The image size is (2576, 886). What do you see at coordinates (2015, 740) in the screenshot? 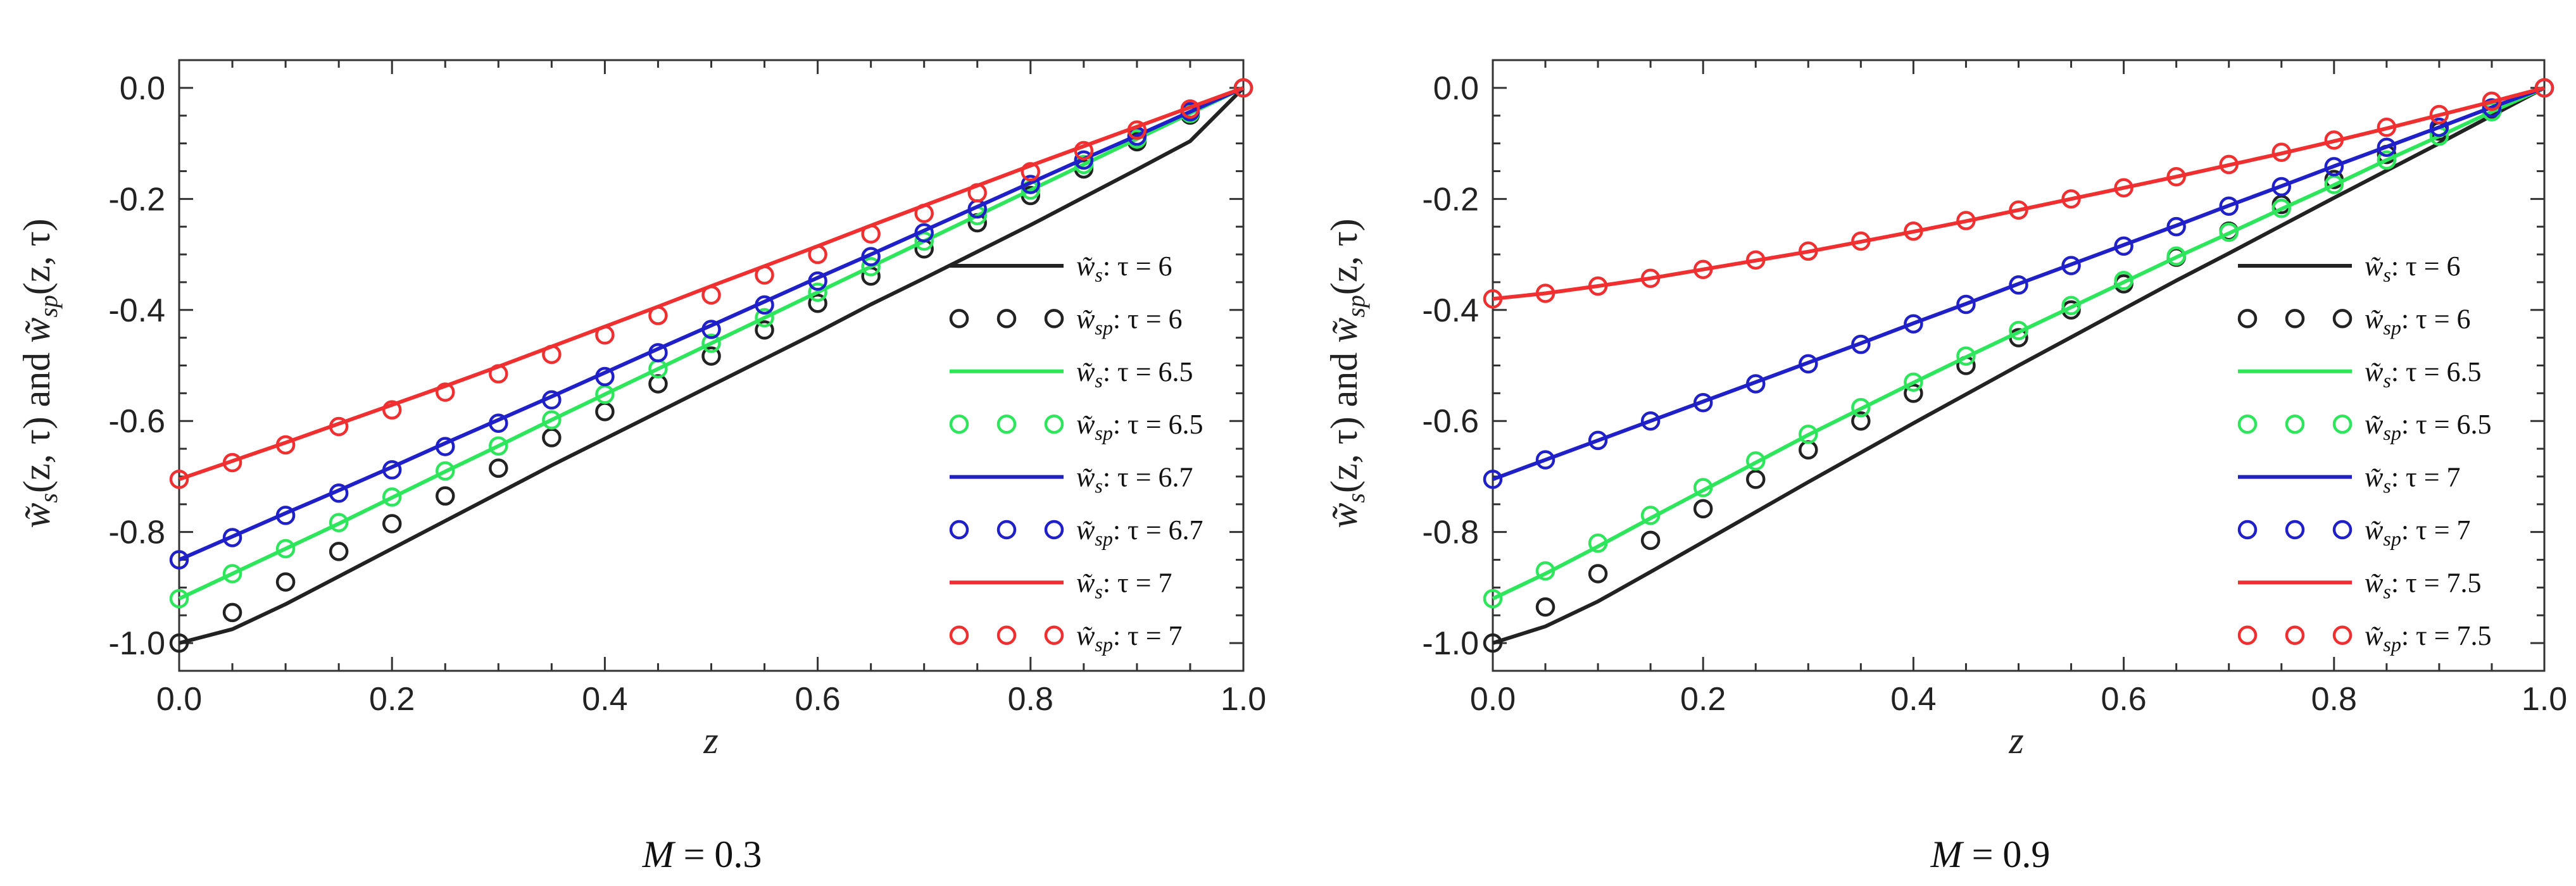
I see `right-x-axis-label: z` at bounding box center [2015, 740].